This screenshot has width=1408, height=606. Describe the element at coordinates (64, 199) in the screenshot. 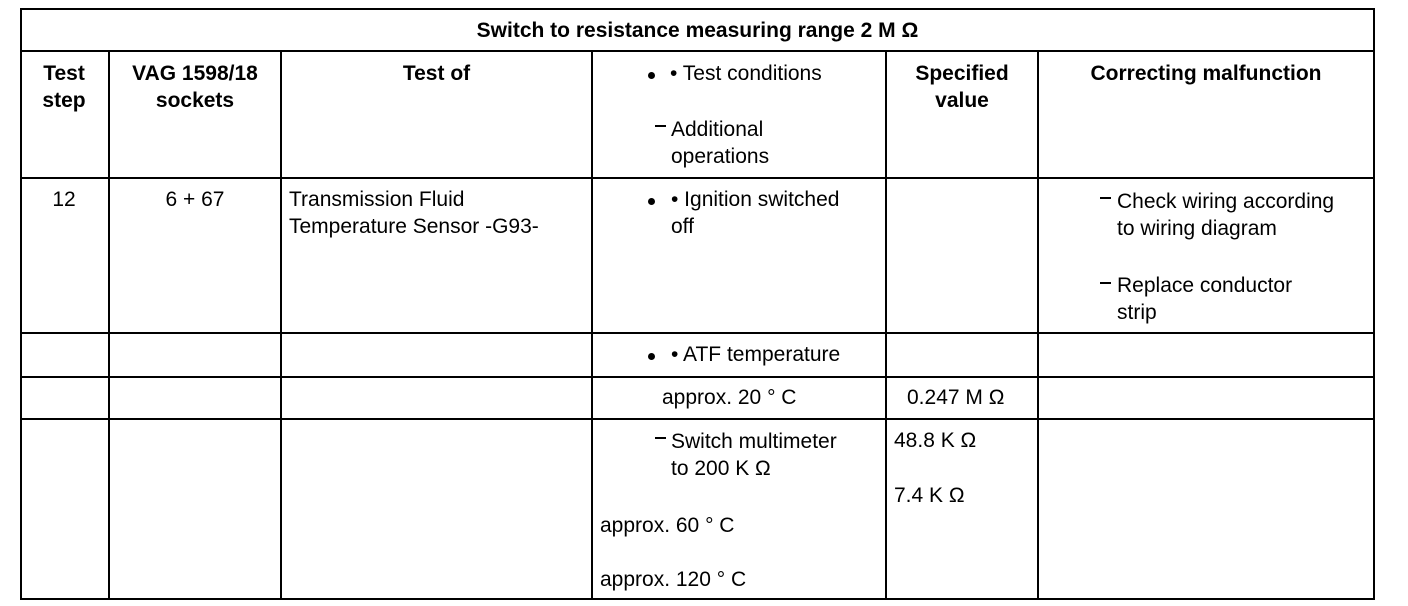

I see `test-step-value: 12` at that location.